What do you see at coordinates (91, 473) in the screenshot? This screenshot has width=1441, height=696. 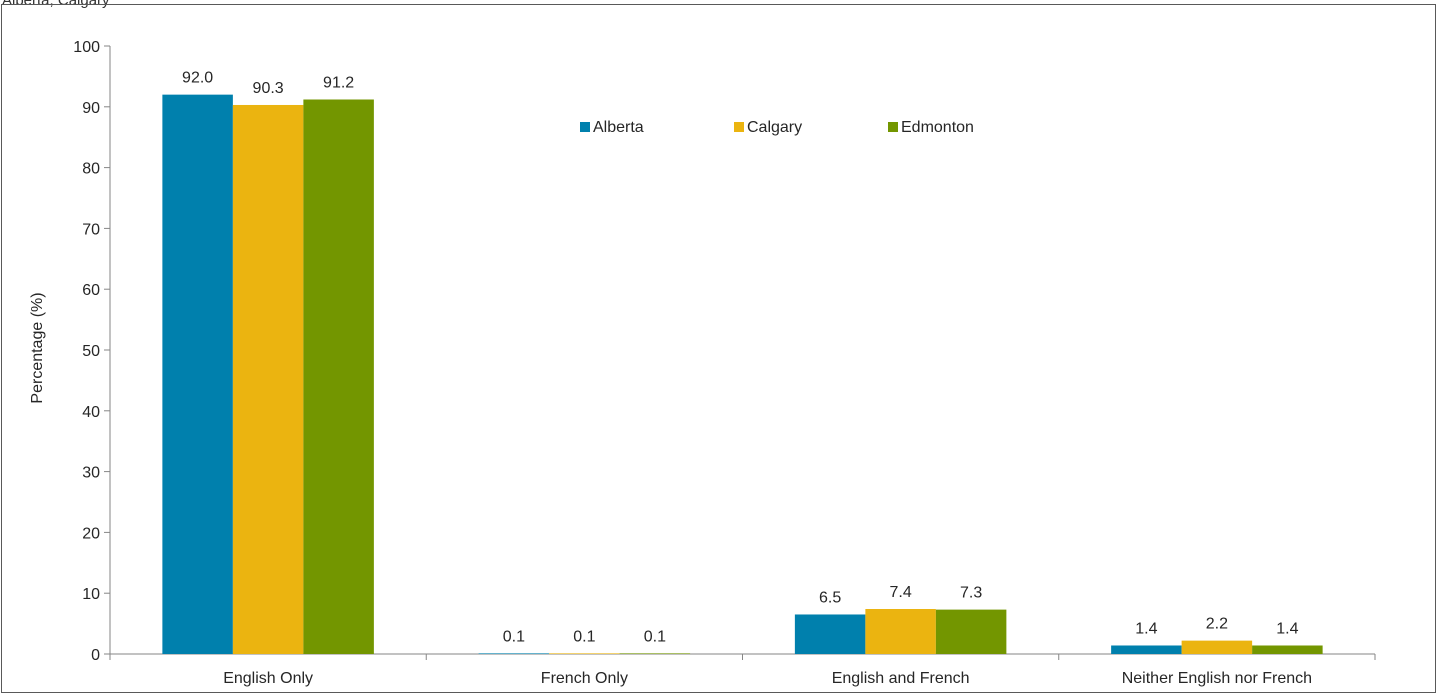 I see `y-tick-label: 30` at bounding box center [91, 473].